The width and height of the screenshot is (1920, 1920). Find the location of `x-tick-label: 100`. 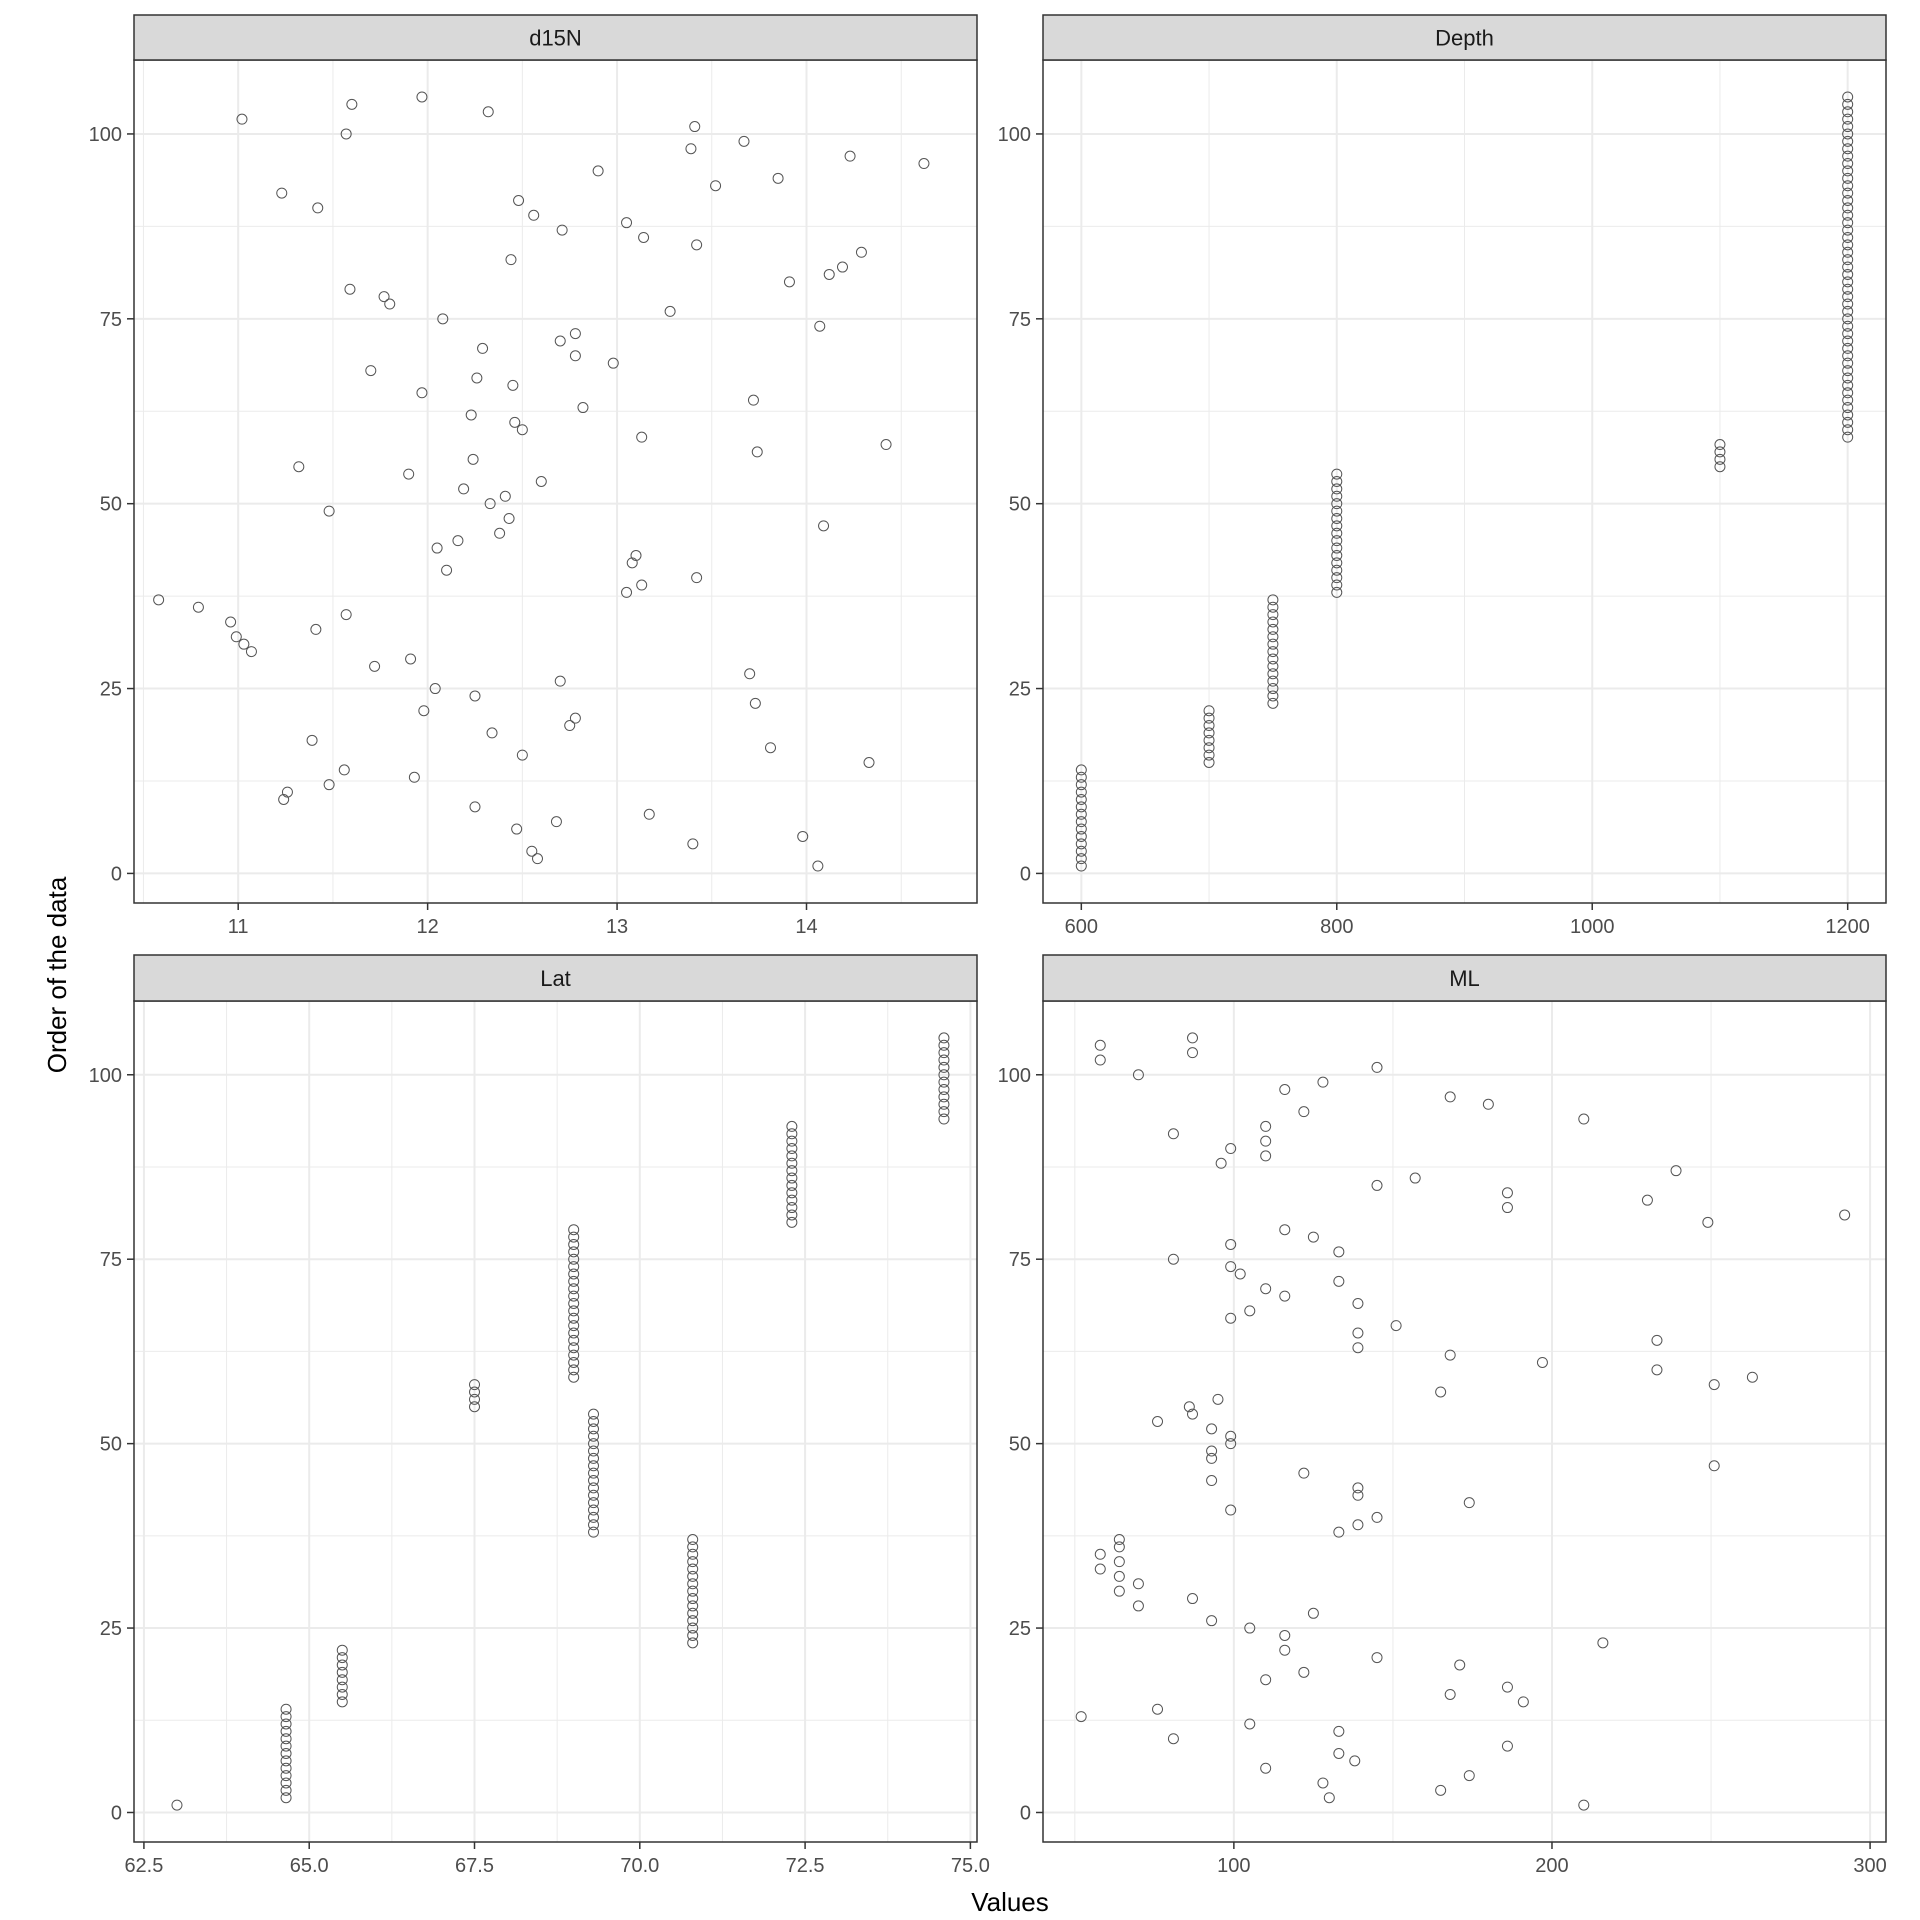

x-tick-label: 100 is located at coordinates (1233, 1866).